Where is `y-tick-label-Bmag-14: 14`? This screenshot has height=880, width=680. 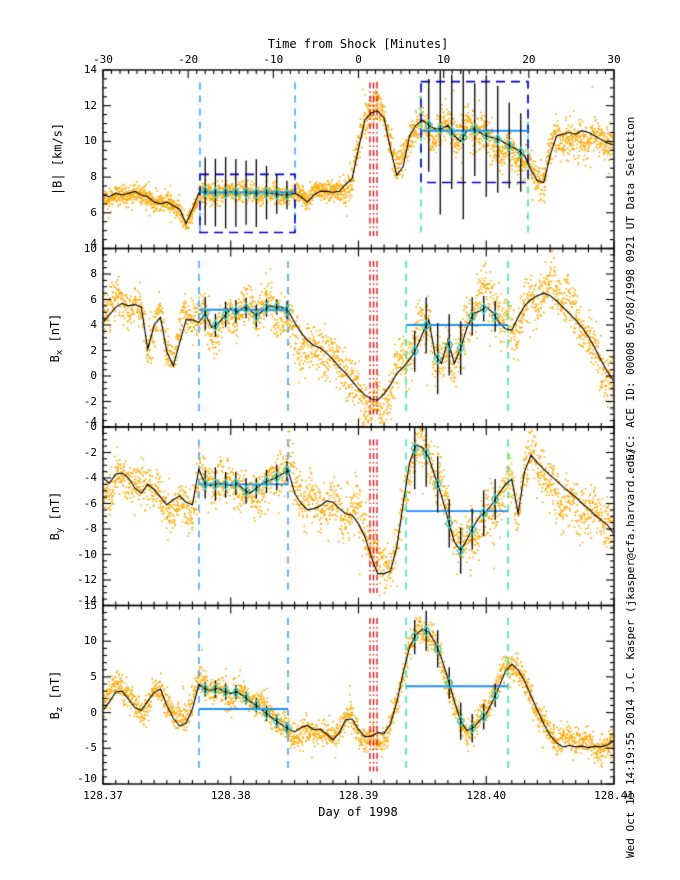 y-tick-label-Bmag-14: 14 is located at coordinates (90, 69).